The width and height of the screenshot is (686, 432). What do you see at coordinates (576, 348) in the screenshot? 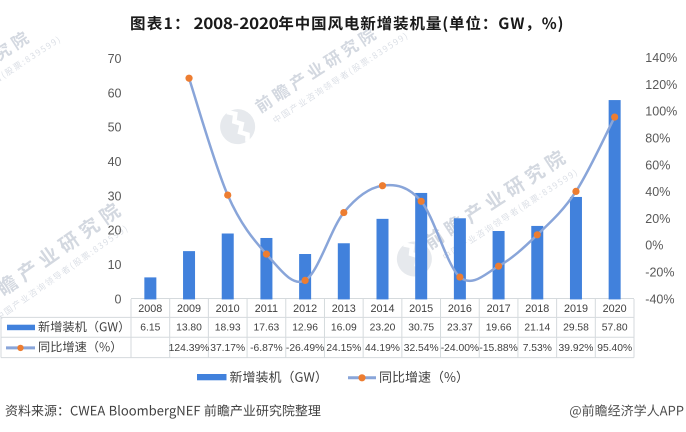
I see `svg-text: 39.92%` at bounding box center [576, 348].